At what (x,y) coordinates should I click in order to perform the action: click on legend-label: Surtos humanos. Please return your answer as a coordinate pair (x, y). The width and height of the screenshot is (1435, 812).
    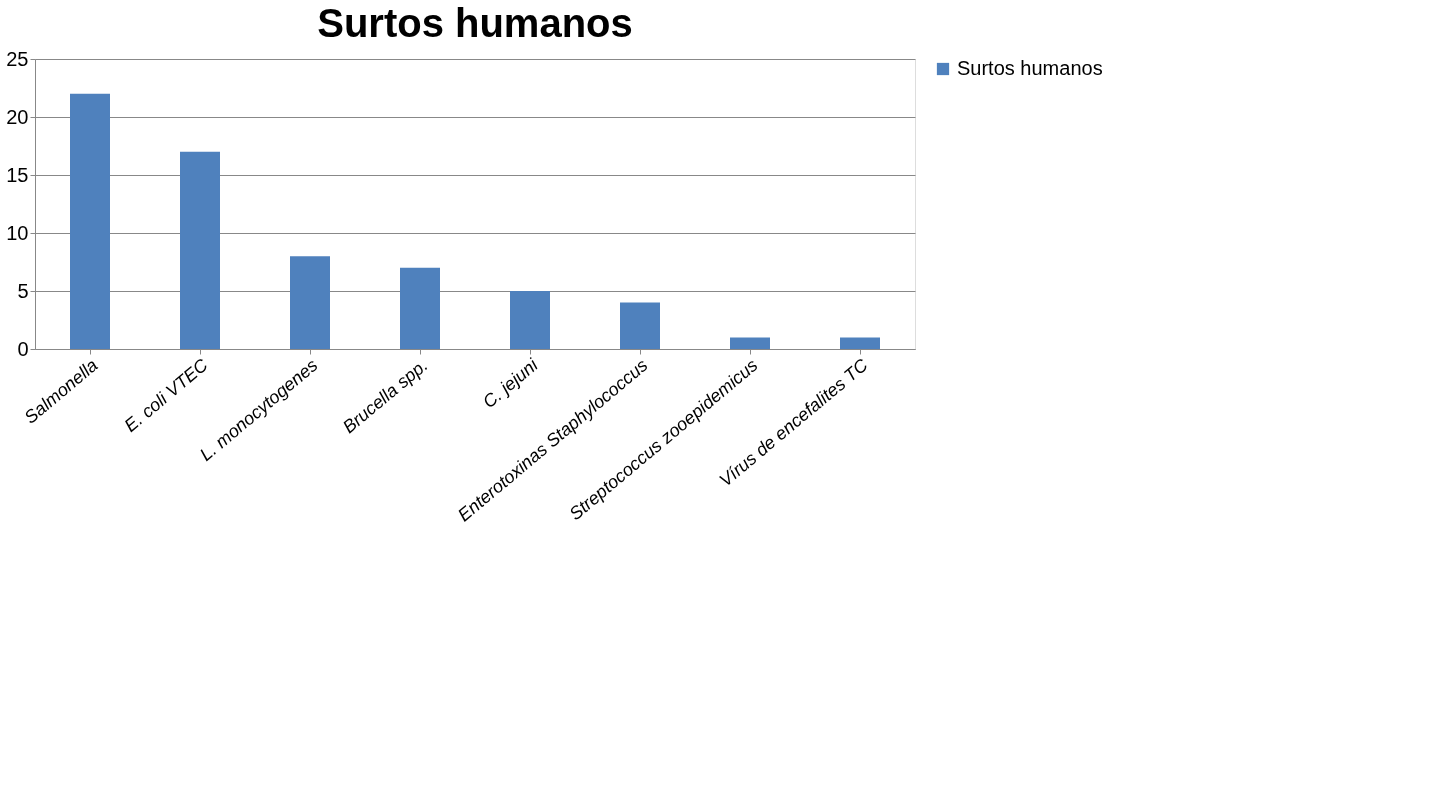
    Looking at the image, I should click on (1030, 68).